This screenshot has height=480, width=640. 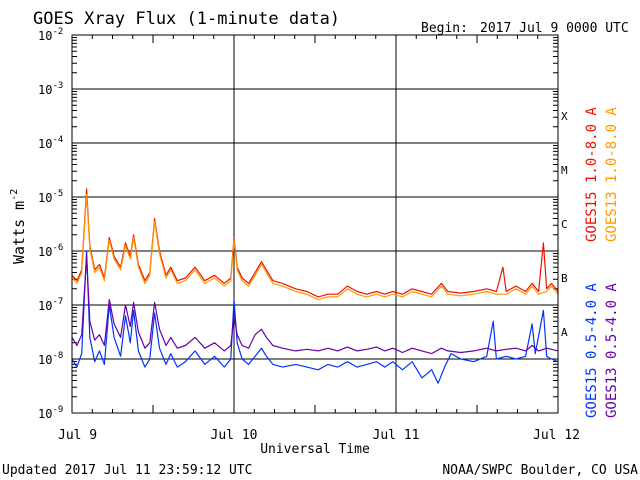 I want to click on y-tick-sup: -7, so click(x=57, y=302).